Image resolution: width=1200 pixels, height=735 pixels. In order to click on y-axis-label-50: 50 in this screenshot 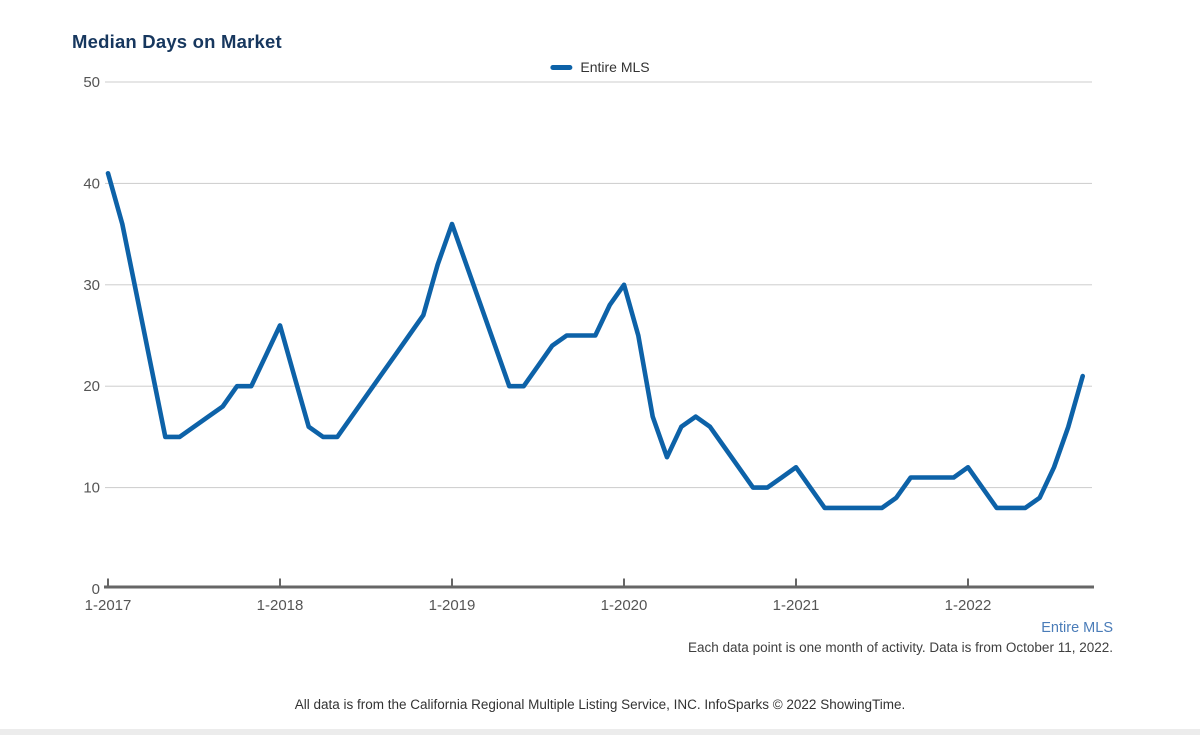, I will do `click(91, 82)`.